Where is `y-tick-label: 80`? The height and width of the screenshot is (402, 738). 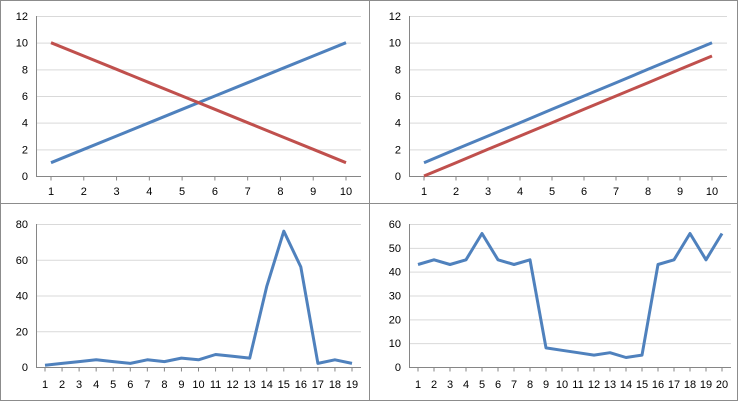 y-tick-label: 80 is located at coordinates (22, 225).